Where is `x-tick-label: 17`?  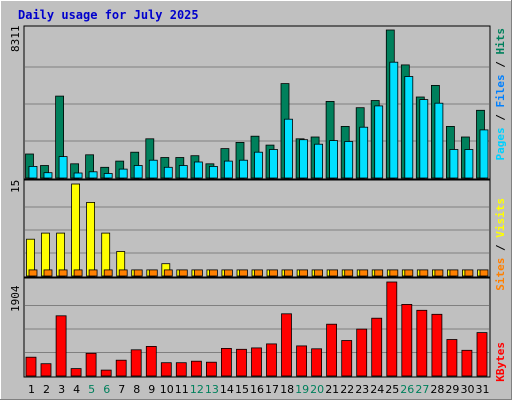 x-tick-label: 17 is located at coordinates (272, 389).